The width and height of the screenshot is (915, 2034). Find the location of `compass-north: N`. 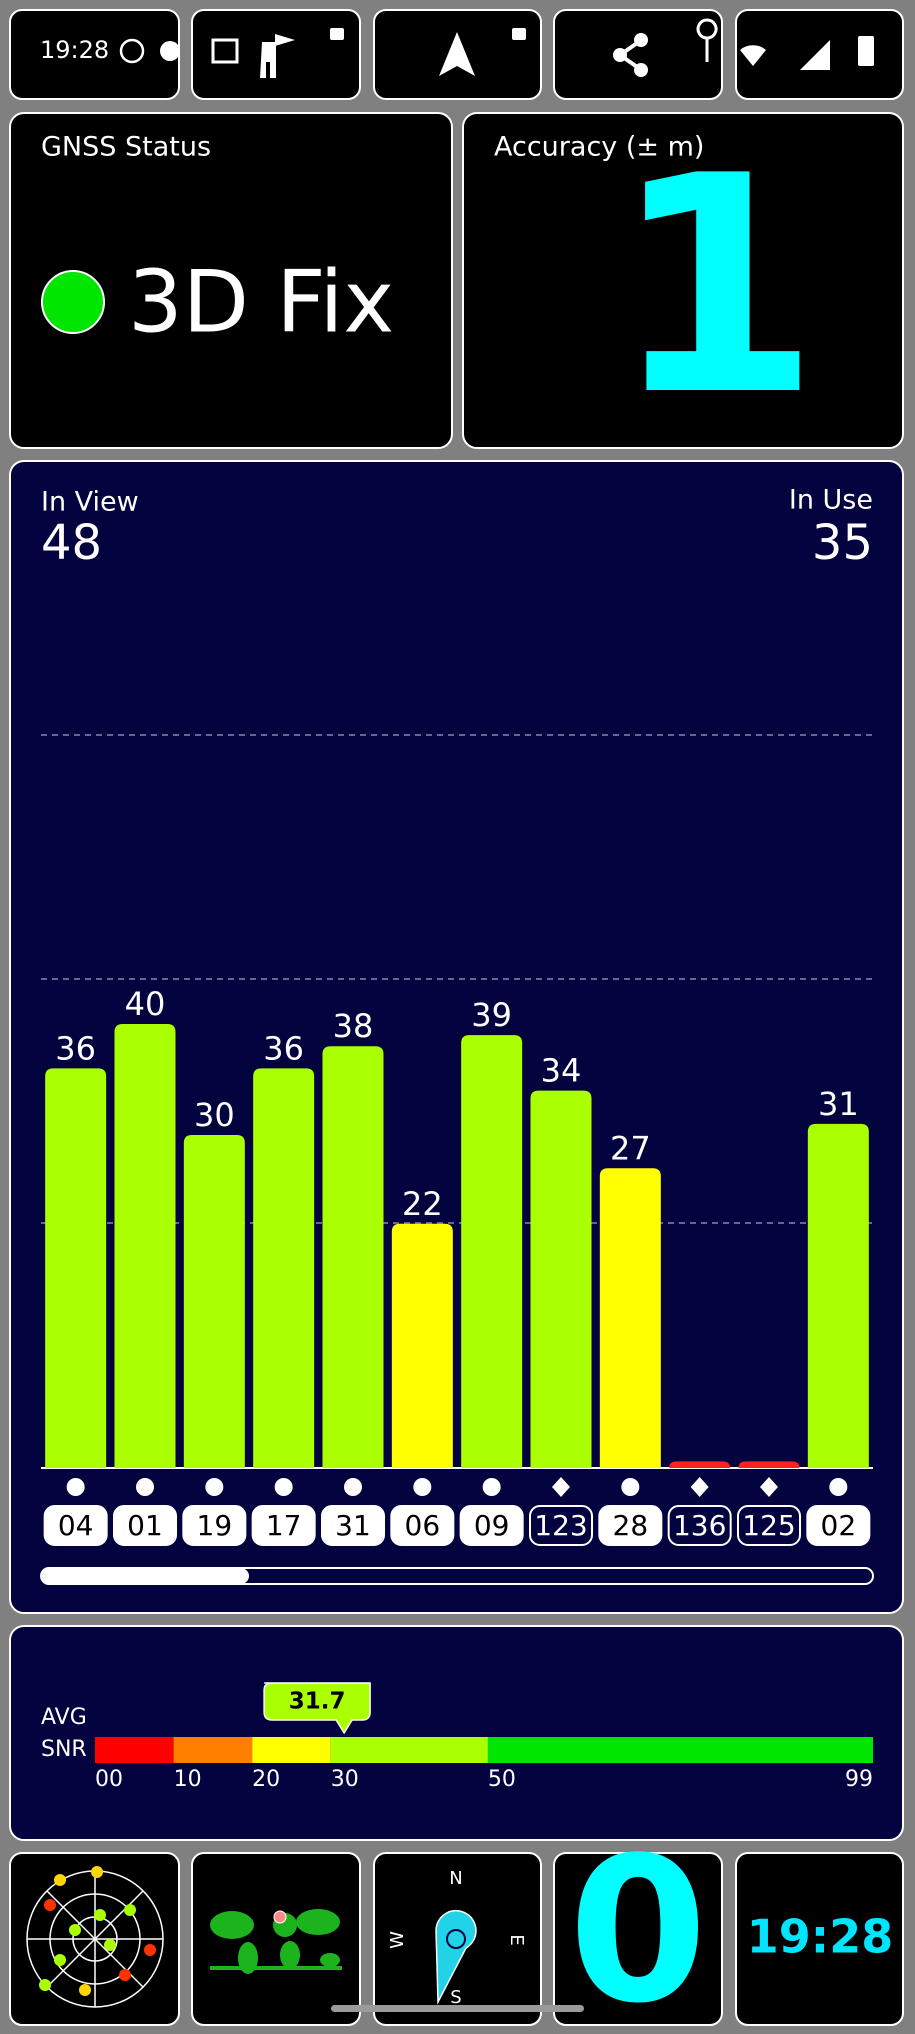

compass-north: N is located at coordinates (455, 1878).